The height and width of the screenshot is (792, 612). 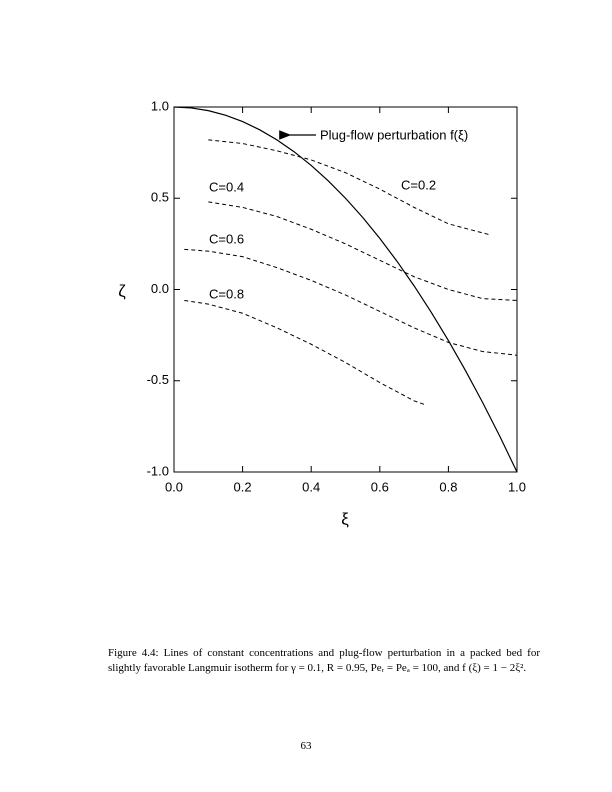 I want to click on y-tick-label: 0.0, so click(x=160, y=288).